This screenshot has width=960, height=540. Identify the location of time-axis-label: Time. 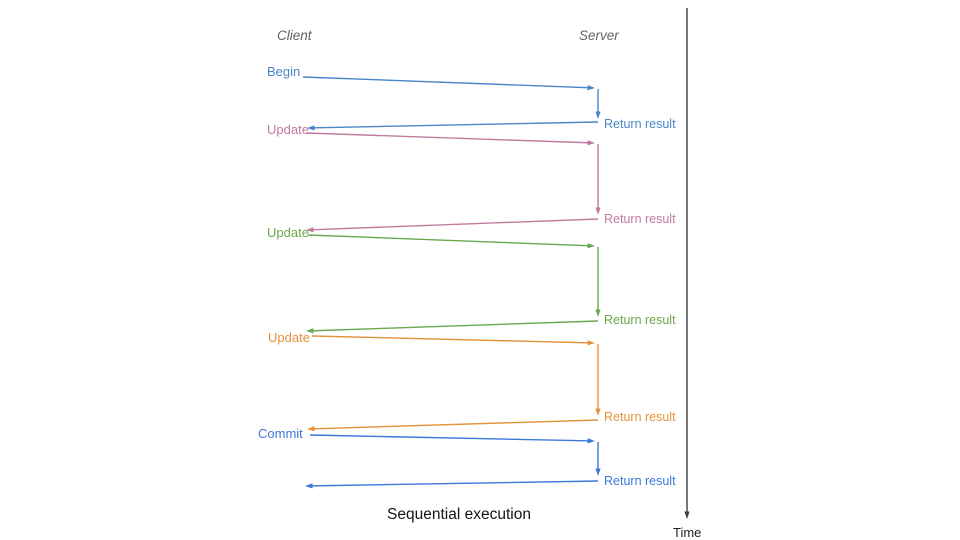
(687, 532).